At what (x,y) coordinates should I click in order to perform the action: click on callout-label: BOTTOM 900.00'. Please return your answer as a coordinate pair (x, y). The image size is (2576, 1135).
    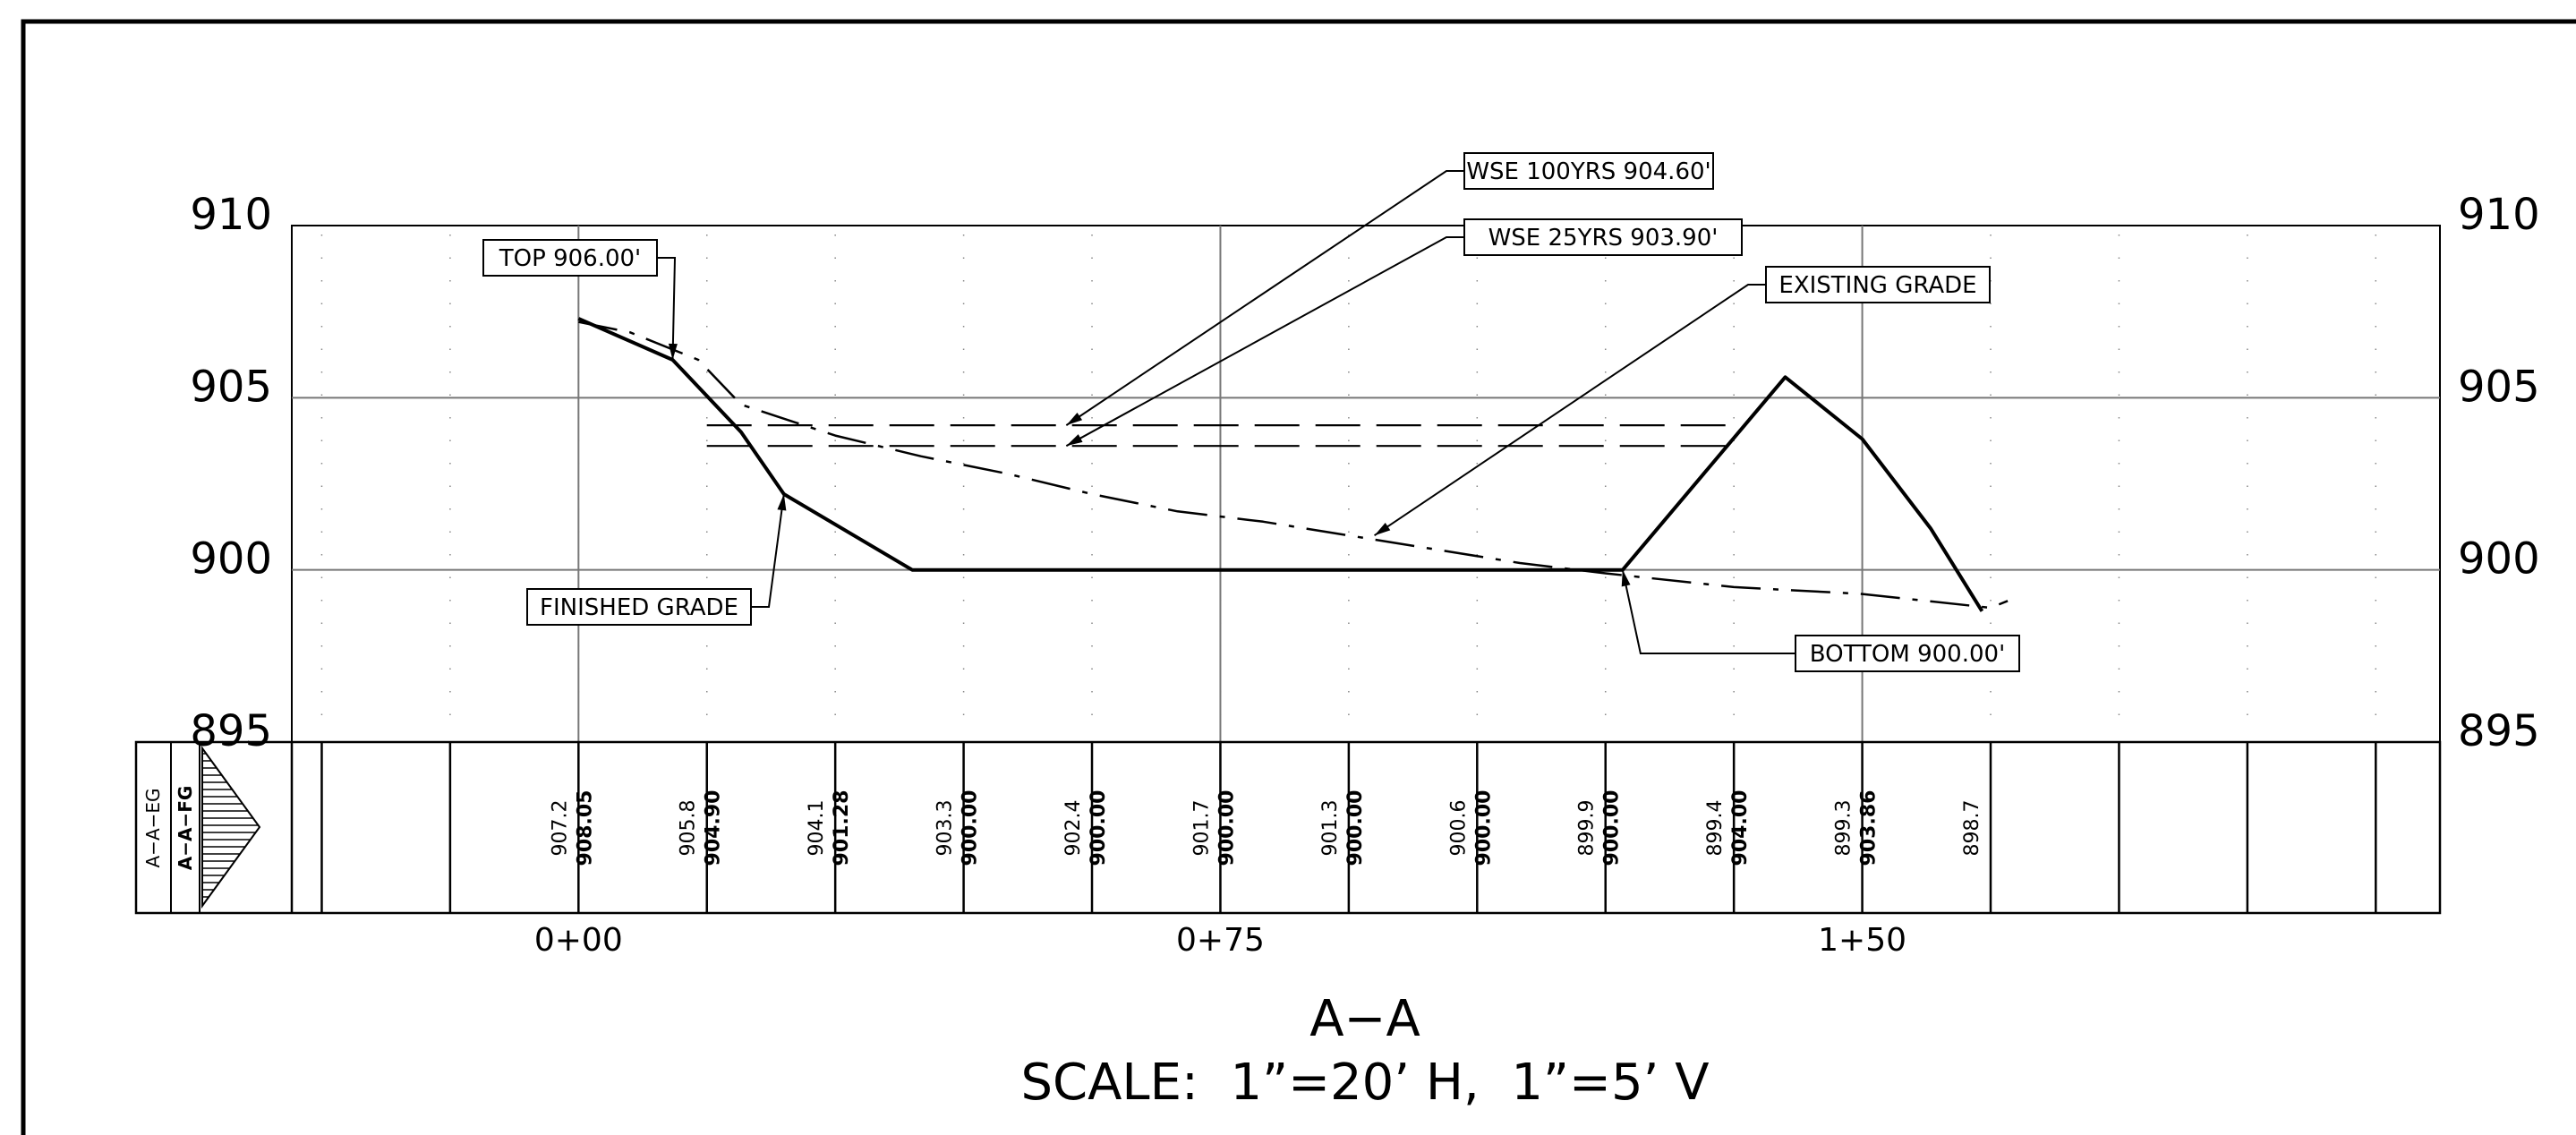
    Looking at the image, I should click on (1907, 655).